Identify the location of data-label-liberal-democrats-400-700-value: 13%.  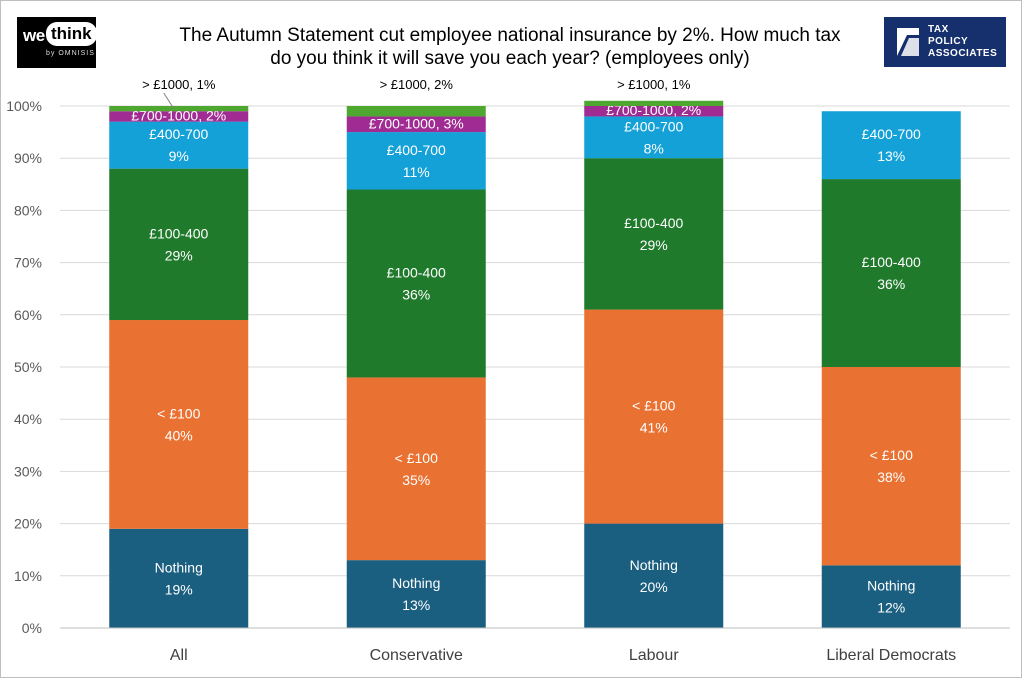
(891, 156).